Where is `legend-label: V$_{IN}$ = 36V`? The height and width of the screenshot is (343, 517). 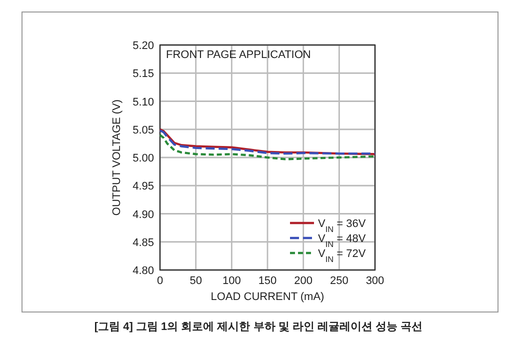
legend-label: V$_{IN}$ = 36V is located at coordinates (342, 226).